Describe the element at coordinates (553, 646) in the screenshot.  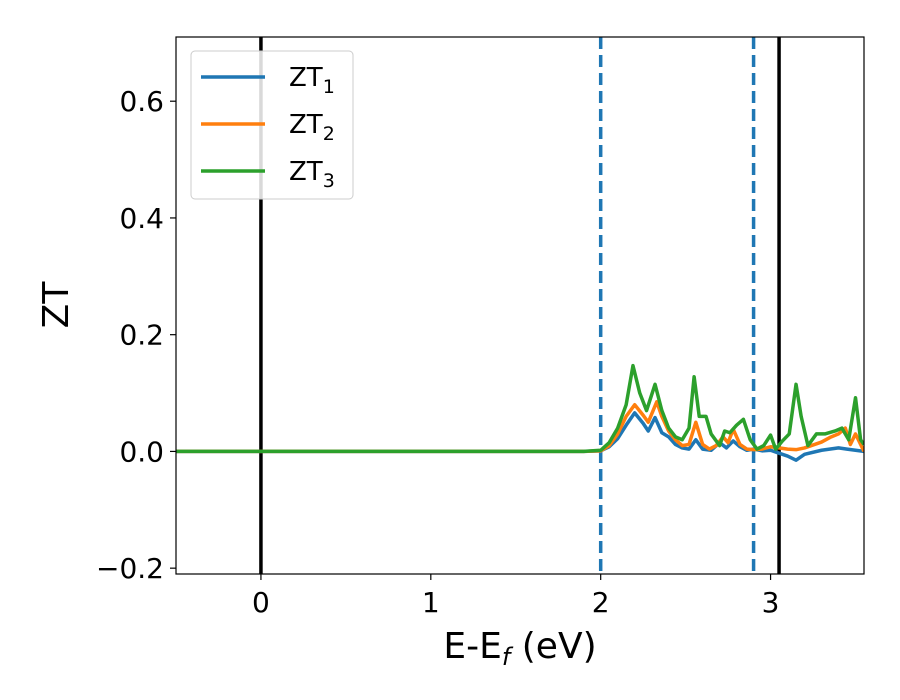
I see `x-axis-title-unit: (eV)` at that location.